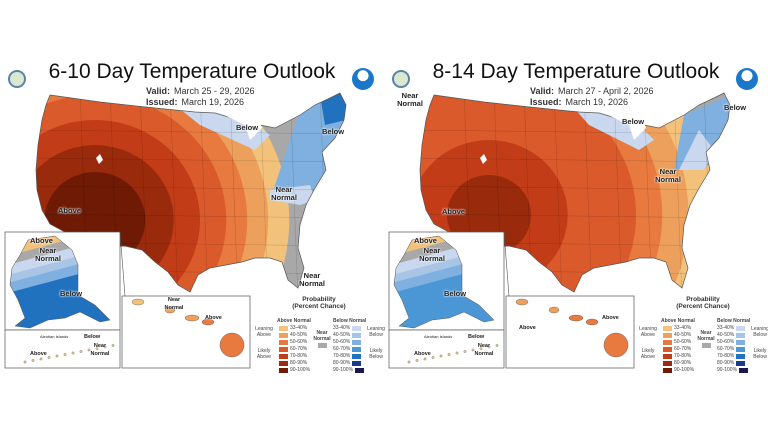  I want to click on valid-label: Valid:, so click(158, 91).